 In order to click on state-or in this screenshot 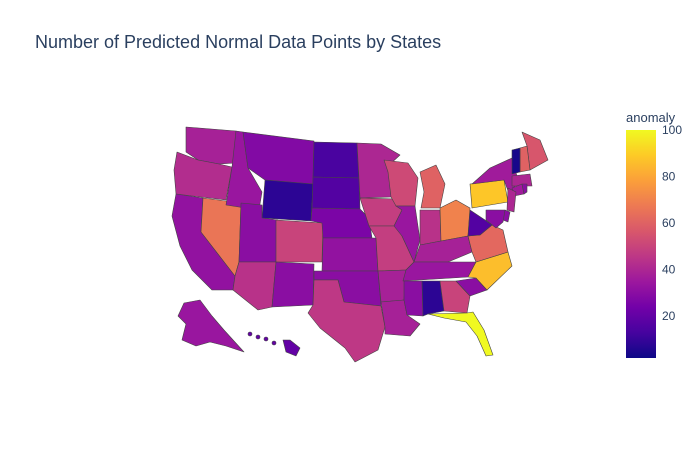, I will do `click(203, 176)`.